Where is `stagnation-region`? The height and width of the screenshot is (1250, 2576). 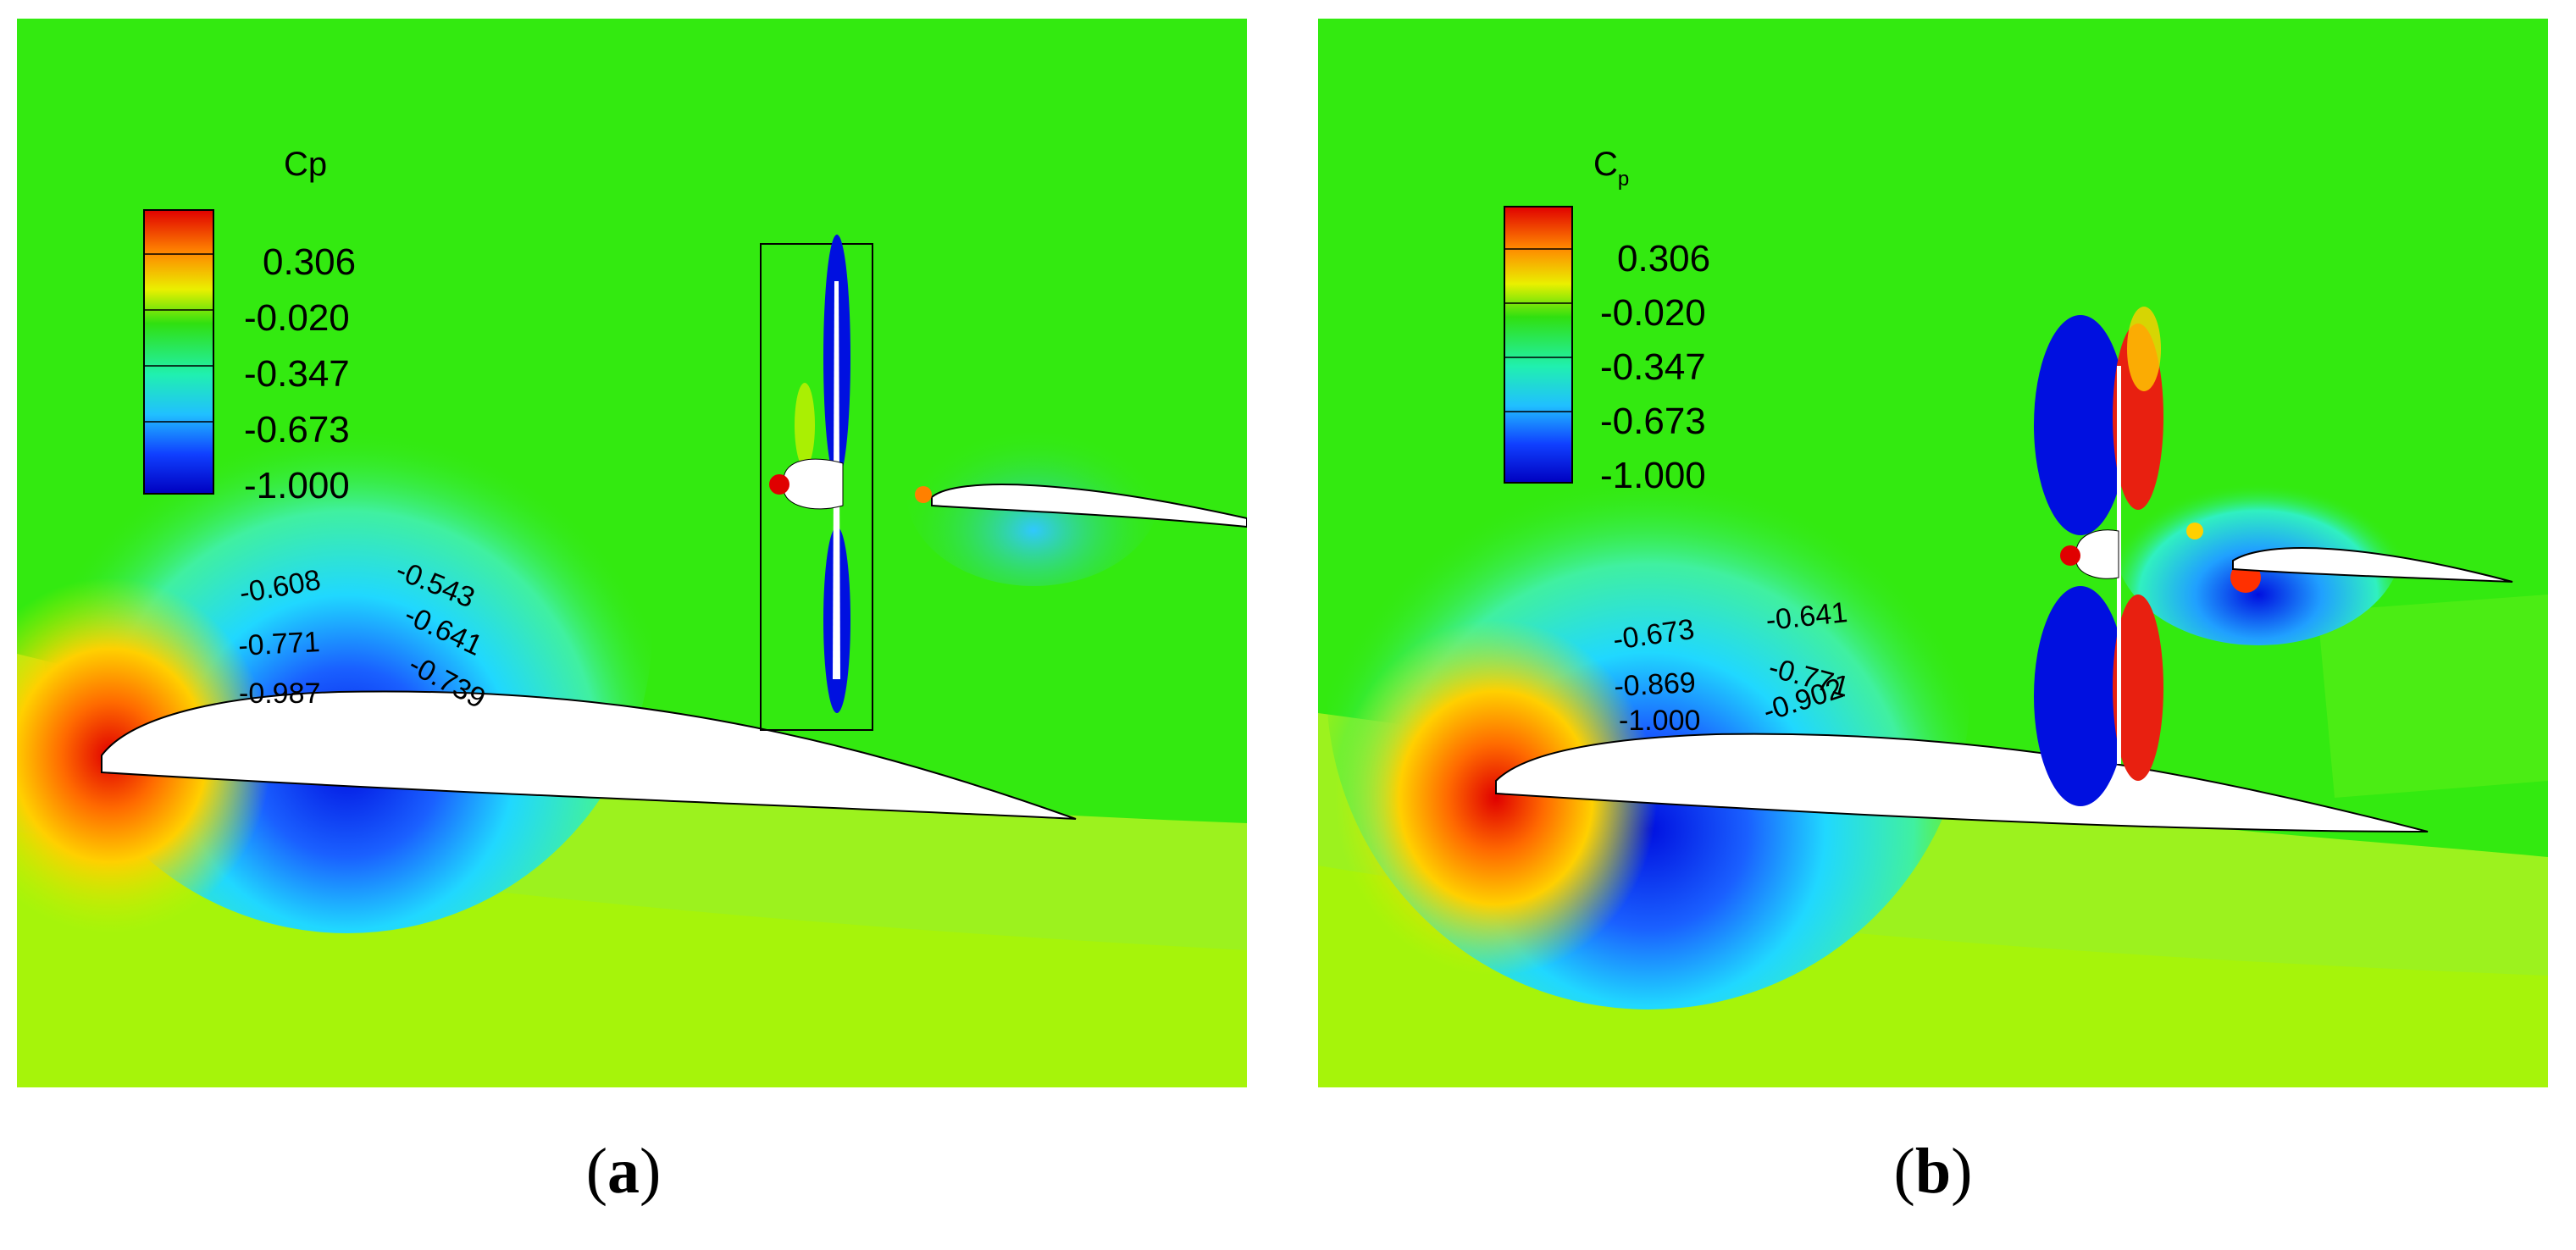 stagnation-region is located at coordinates (1496, 798).